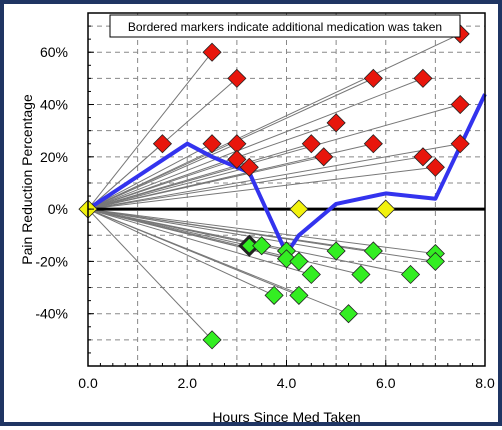  What do you see at coordinates (54, 157) in the screenshot?
I see `y-tick-label: 20%` at bounding box center [54, 157].